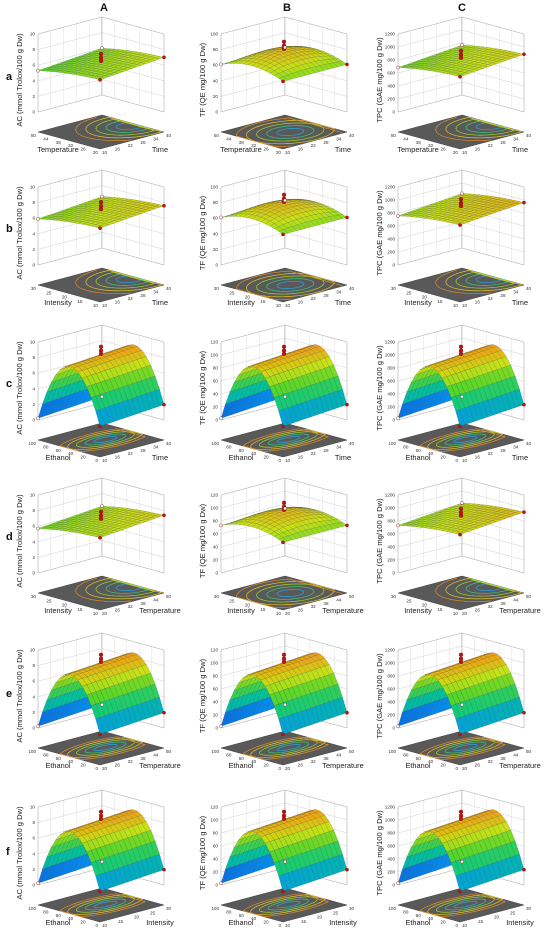 This screenshot has height=938, width=550. I want to click on z-tick-label: 2, so click(33, 96).